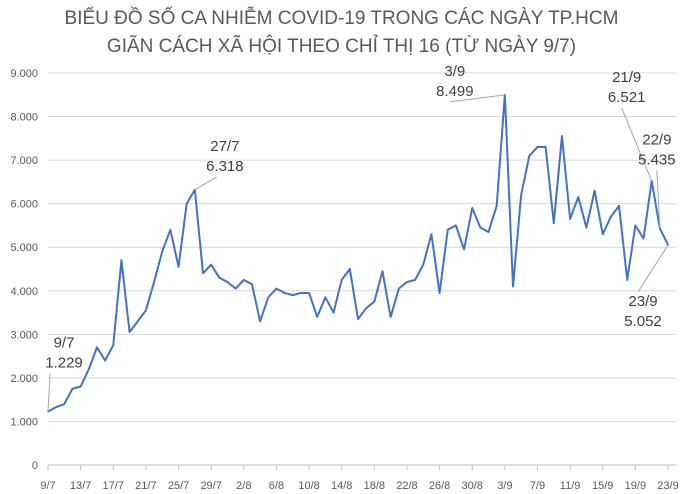 Image resolution: width=683 pixels, height=494 pixels. What do you see at coordinates (308, 486) in the screenshot?
I see `x-tick-label: 10/8` at bounding box center [308, 486].